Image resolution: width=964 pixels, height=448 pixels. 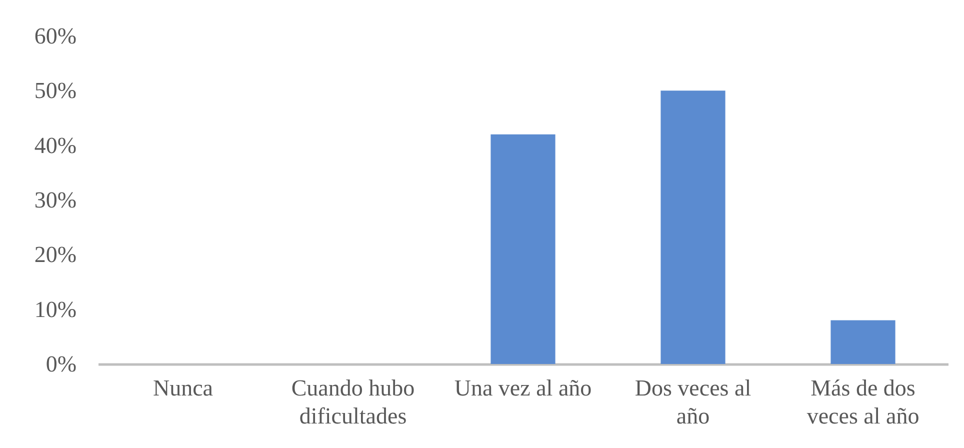 I want to click on y-tick-label: 50%, so click(x=55, y=91).